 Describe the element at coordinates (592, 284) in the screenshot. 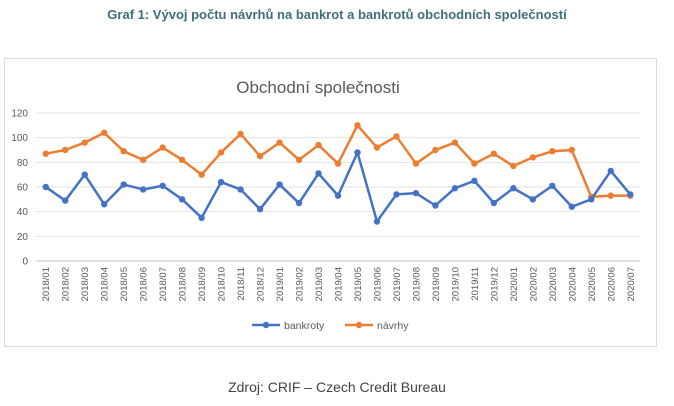

I see `x-tick-label: 2020/05` at that location.